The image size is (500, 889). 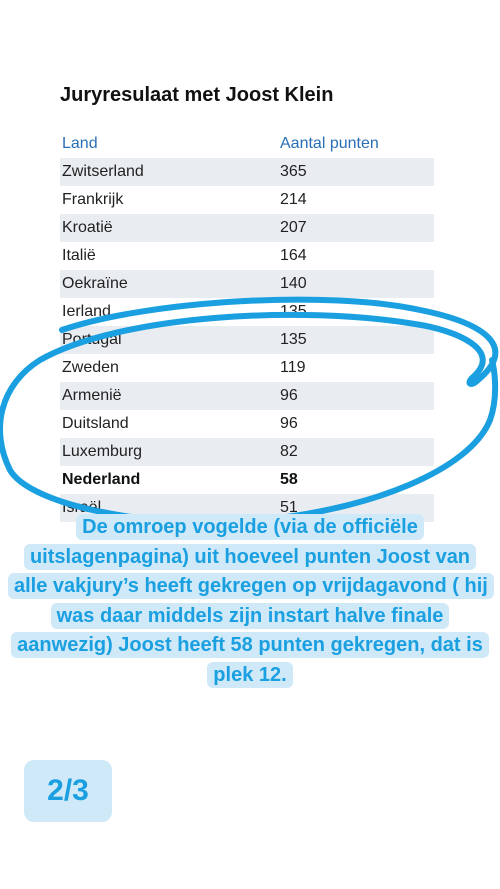 What do you see at coordinates (247, 256) in the screenshot?
I see `table-row: Italië 164` at bounding box center [247, 256].